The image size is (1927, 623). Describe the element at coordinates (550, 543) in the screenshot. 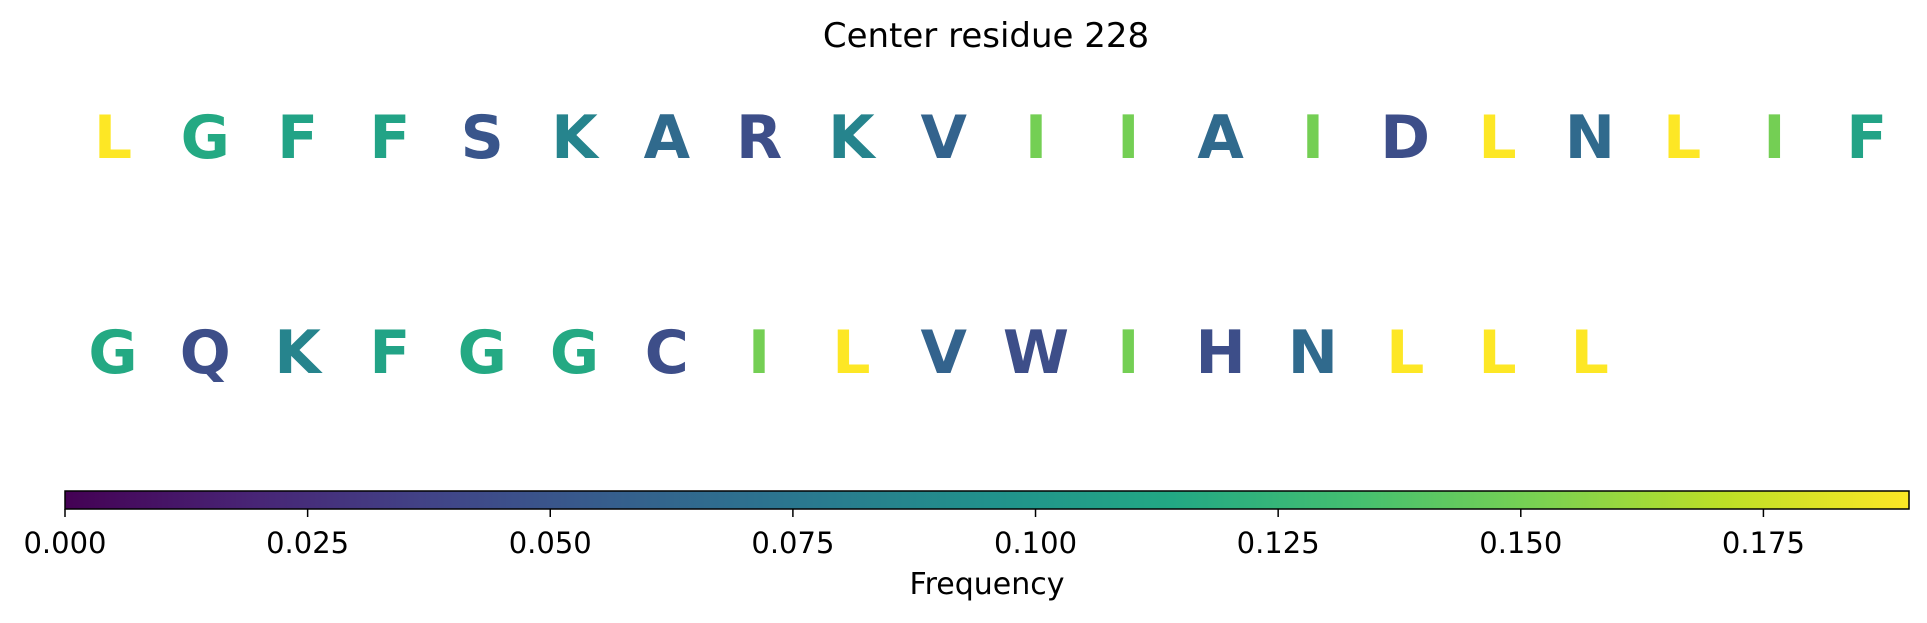

I see `colorbar-tick-label: 0.050` at that location.